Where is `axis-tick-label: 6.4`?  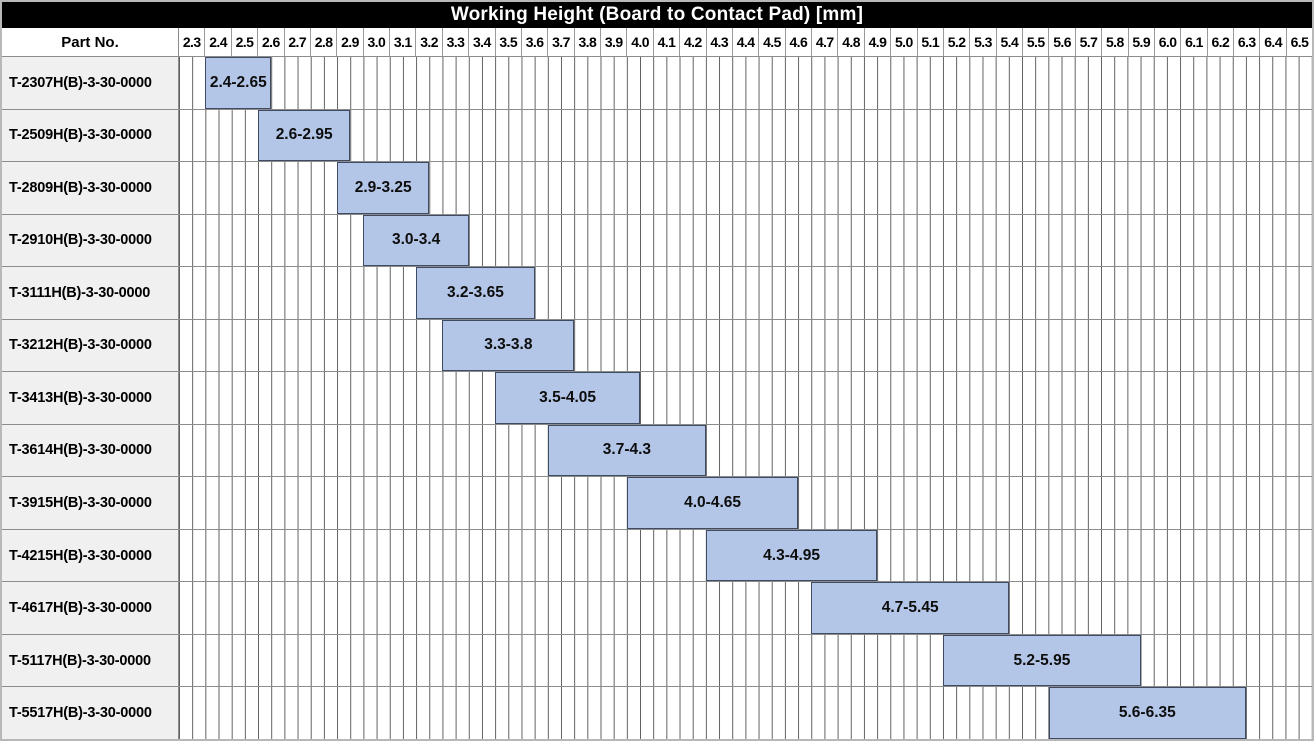 axis-tick-label: 6.4 is located at coordinates (1272, 42).